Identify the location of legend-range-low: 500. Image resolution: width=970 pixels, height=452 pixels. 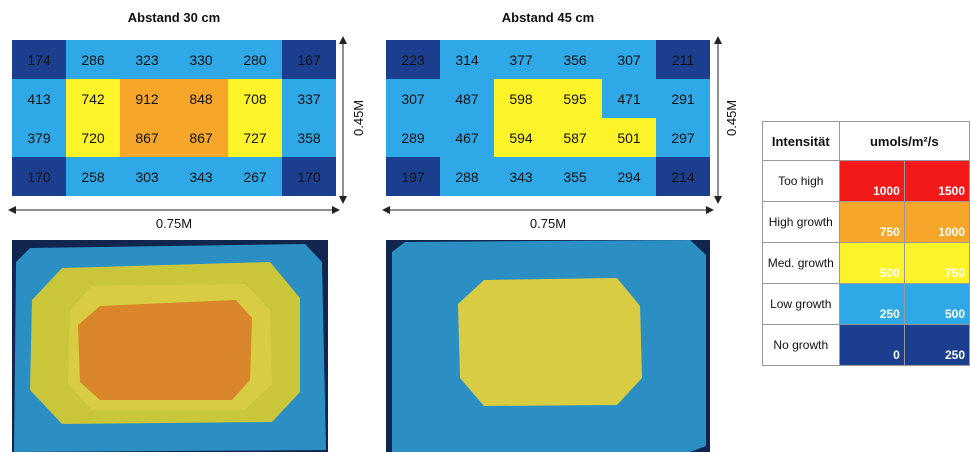
(871, 263).